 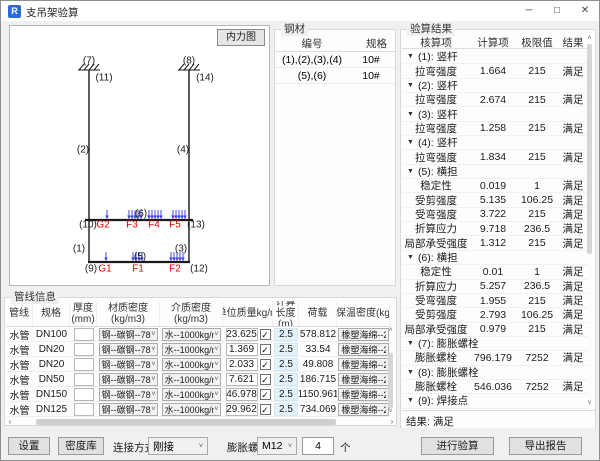 What do you see at coordinates (495, 71) in the screenshot?
I see `result-item-row: 拉弯强度 1.664 215 满足` at bounding box center [495, 71].